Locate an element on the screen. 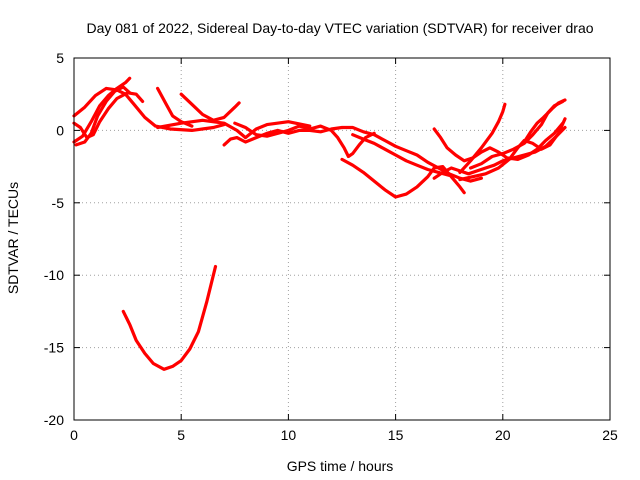 The height and width of the screenshot is (480, 640). series-line-arc-q is located at coordinates (544, 121).